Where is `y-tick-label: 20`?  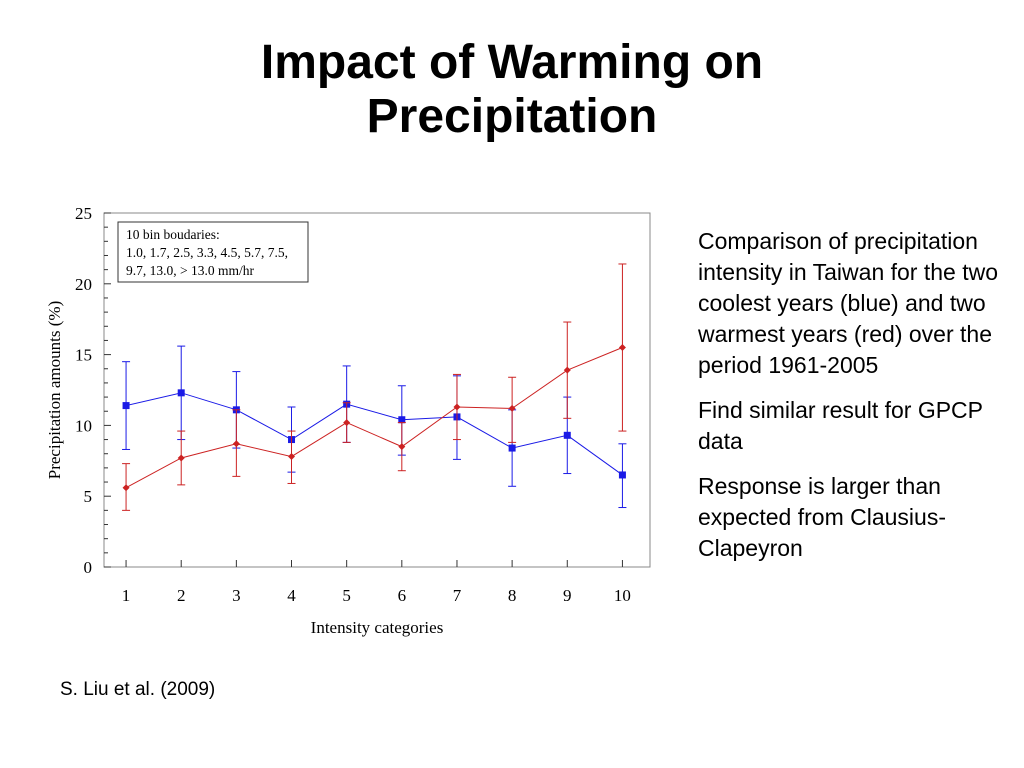
y-tick-label: 20 is located at coordinates (83, 284).